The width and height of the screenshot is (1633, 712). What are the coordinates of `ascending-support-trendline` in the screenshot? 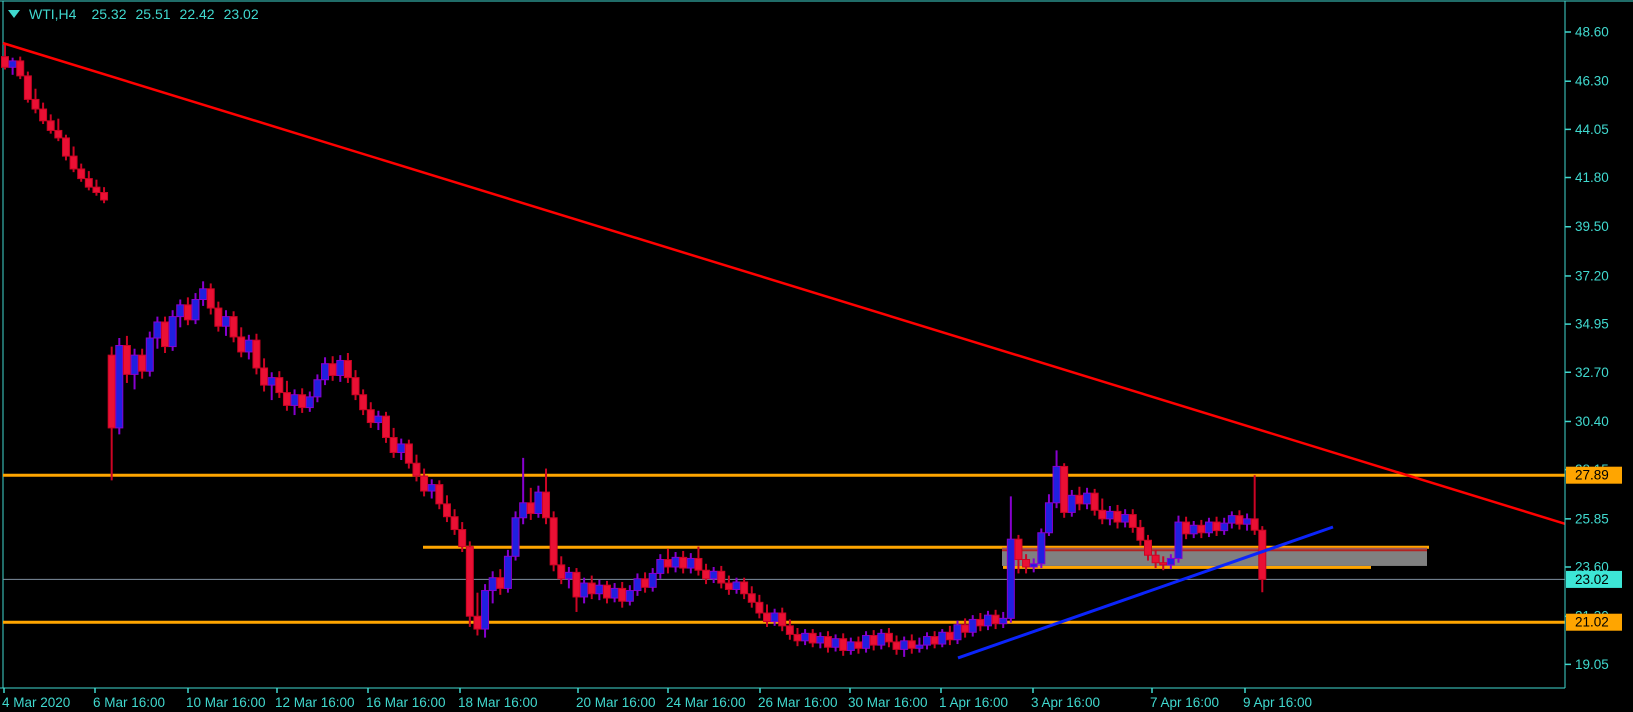 It's located at (1145, 592).